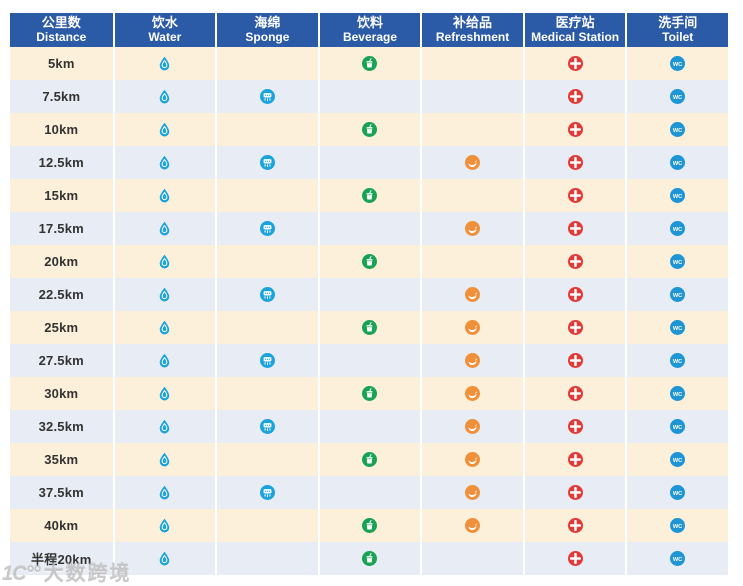 The width and height of the screenshot is (743, 586). I want to click on distance-label: 15km, so click(61, 195).